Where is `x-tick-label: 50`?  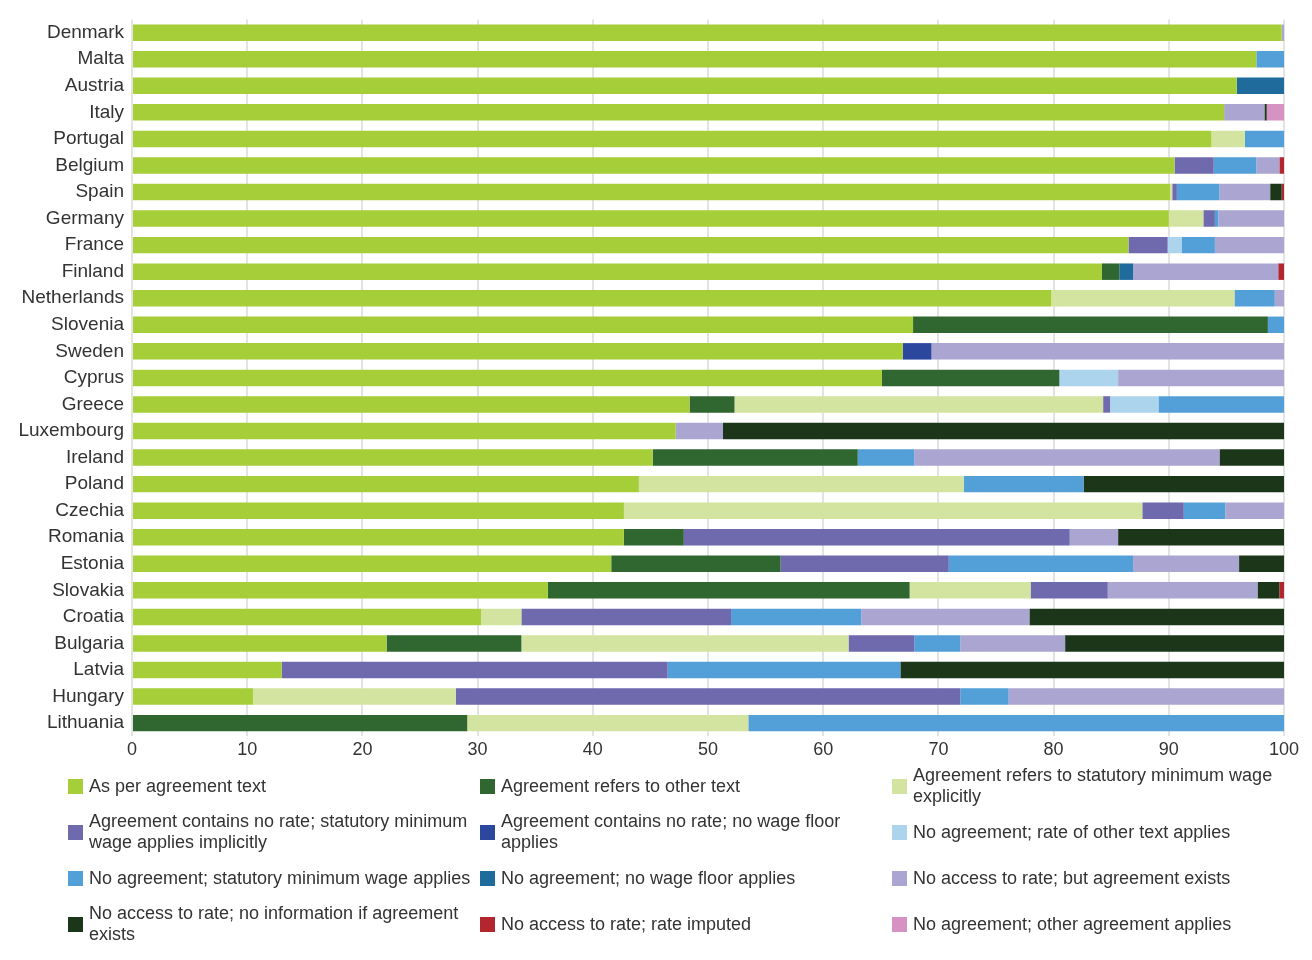
x-tick-label: 50 is located at coordinates (708, 749).